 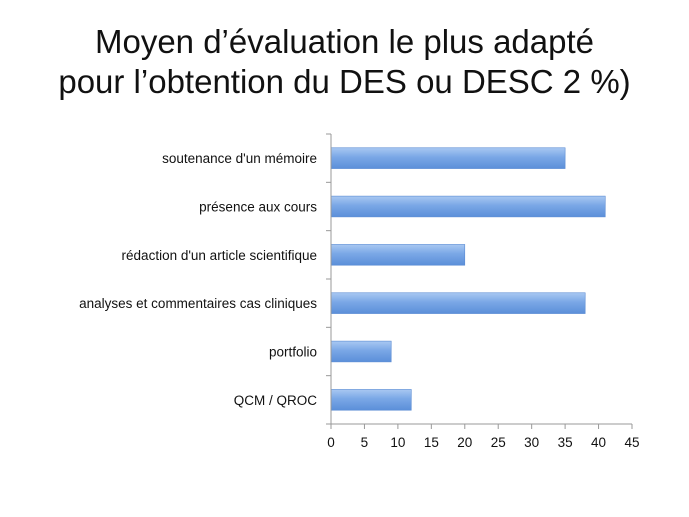 What do you see at coordinates (293, 352) in the screenshot?
I see `category-label-4: portfolio` at bounding box center [293, 352].